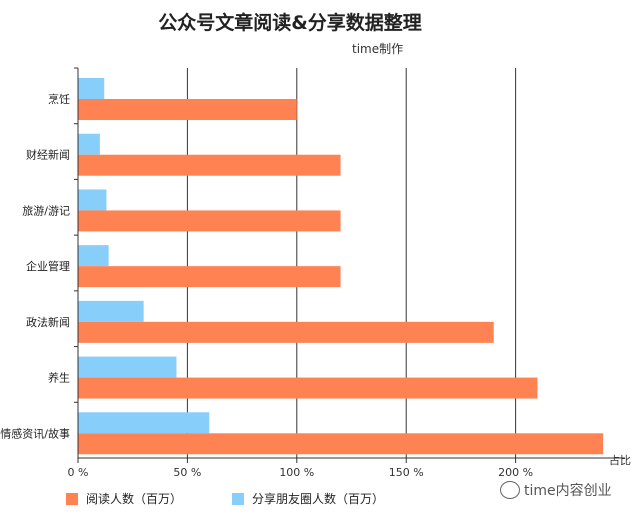 This screenshot has width=640, height=517. Describe the element at coordinates (238, 498) in the screenshot. I see `legend-swatch-shares` at that location.